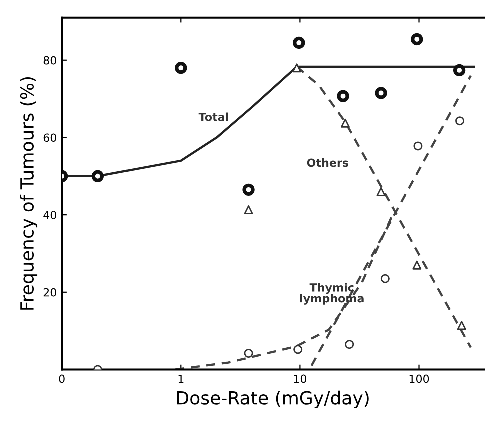 The width and height of the screenshot is (485, 425). I want to click on y-tick-label: 80, so click(50, 60).